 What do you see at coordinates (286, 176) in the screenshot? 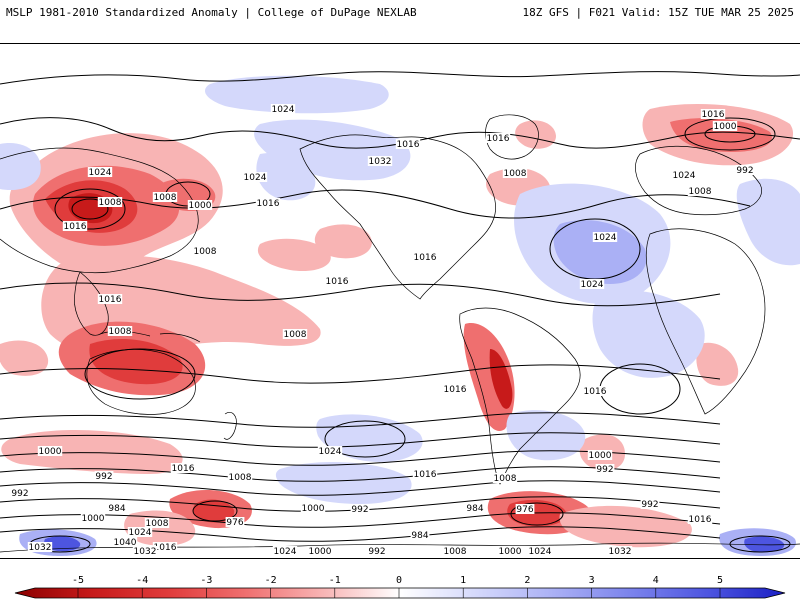
I see `anomaly-region-gulf-alaska` at bounding box center [286, 176].